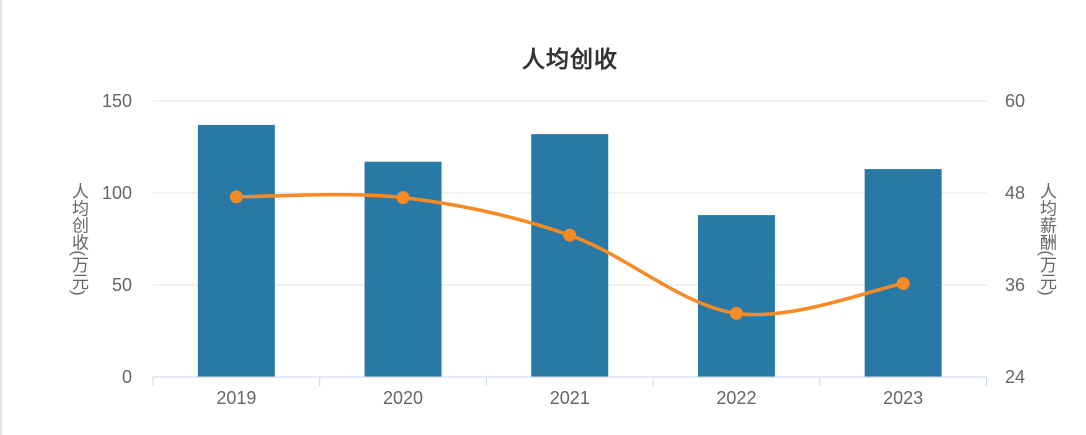 This screenshot has width=1086, height=435. I want to click on y-axis-right-tick-label: 60, so click(1015, 101).